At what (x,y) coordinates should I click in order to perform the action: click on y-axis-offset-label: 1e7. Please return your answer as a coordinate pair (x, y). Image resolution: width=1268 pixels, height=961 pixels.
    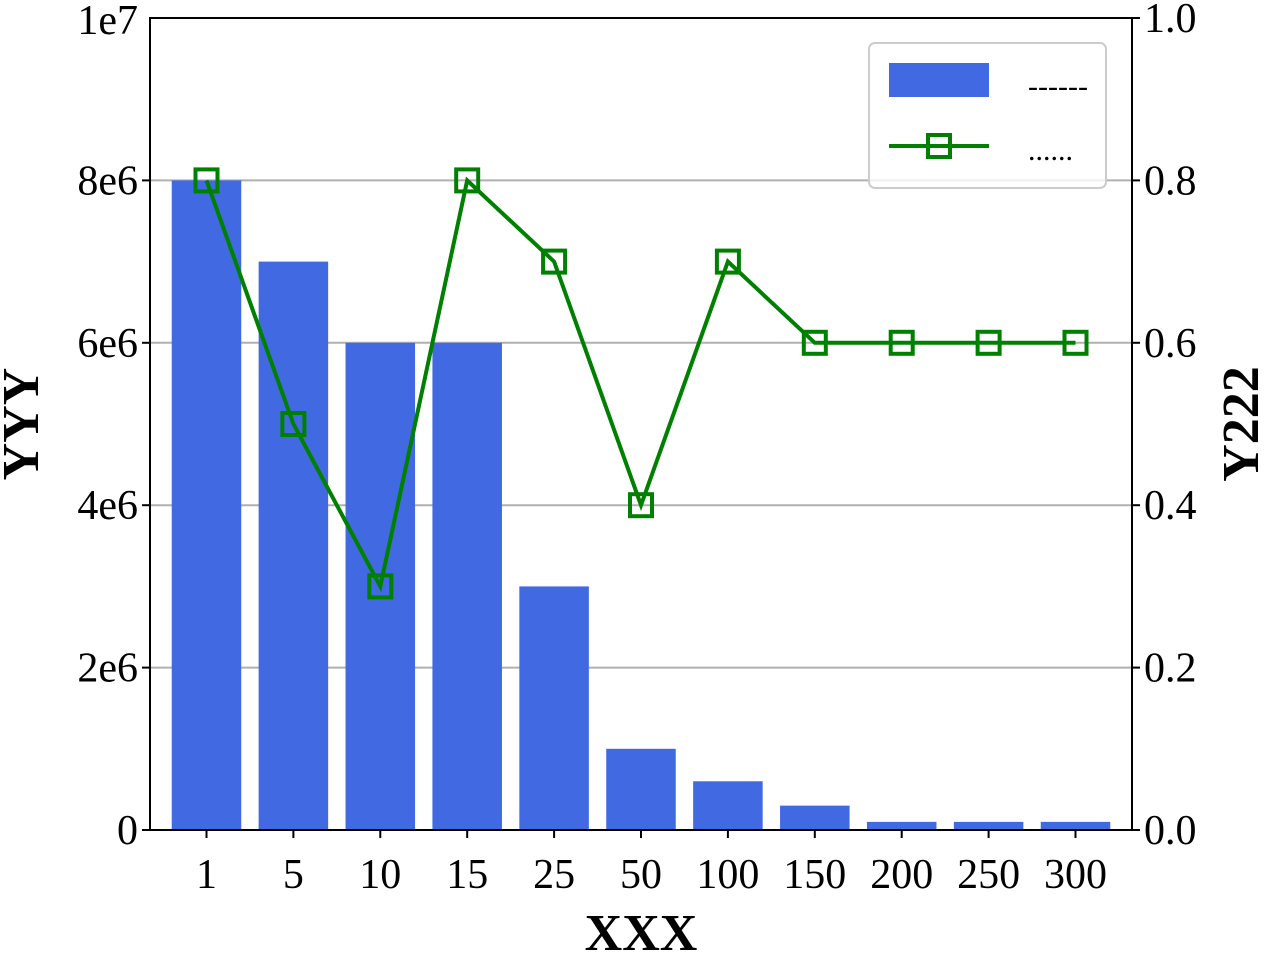
    Looking at the image, I should click on (107, 22).